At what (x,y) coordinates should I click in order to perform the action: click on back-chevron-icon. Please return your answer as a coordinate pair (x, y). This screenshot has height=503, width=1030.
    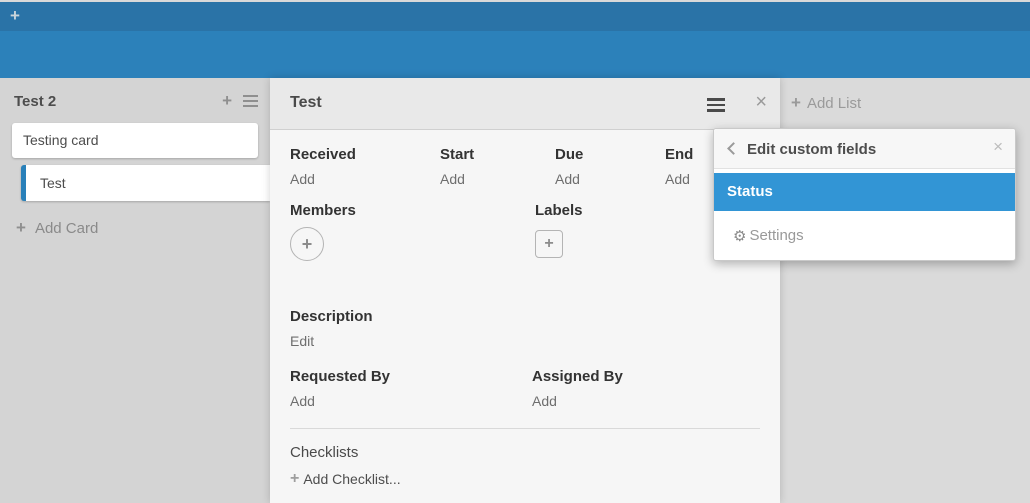
    Looking at the image, I should click on (733, 148).